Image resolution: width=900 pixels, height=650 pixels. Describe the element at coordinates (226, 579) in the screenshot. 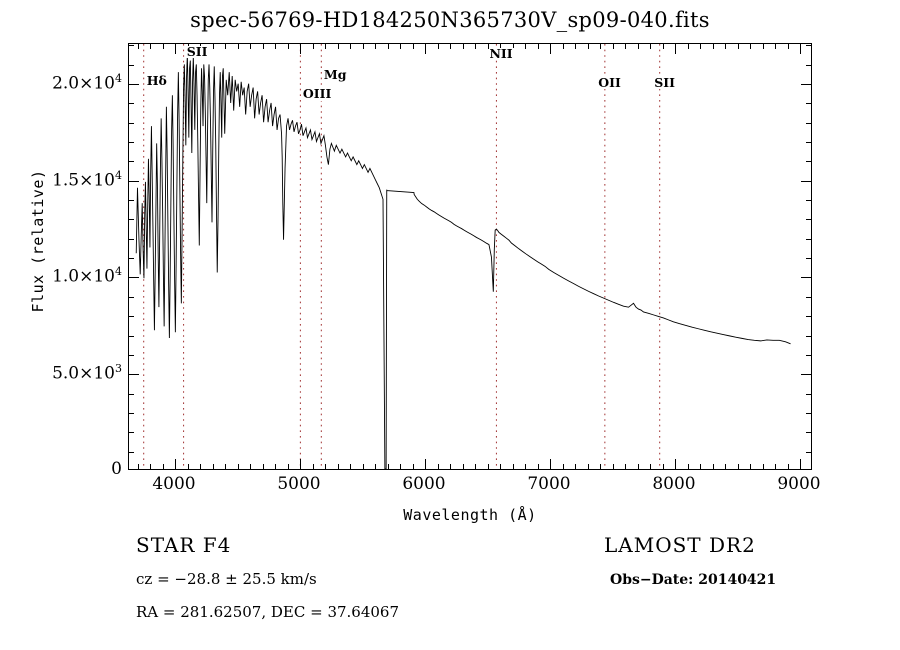

I see `footer-radial-velocity: cz = −28.8 ± 25.5 km/s` at that location.